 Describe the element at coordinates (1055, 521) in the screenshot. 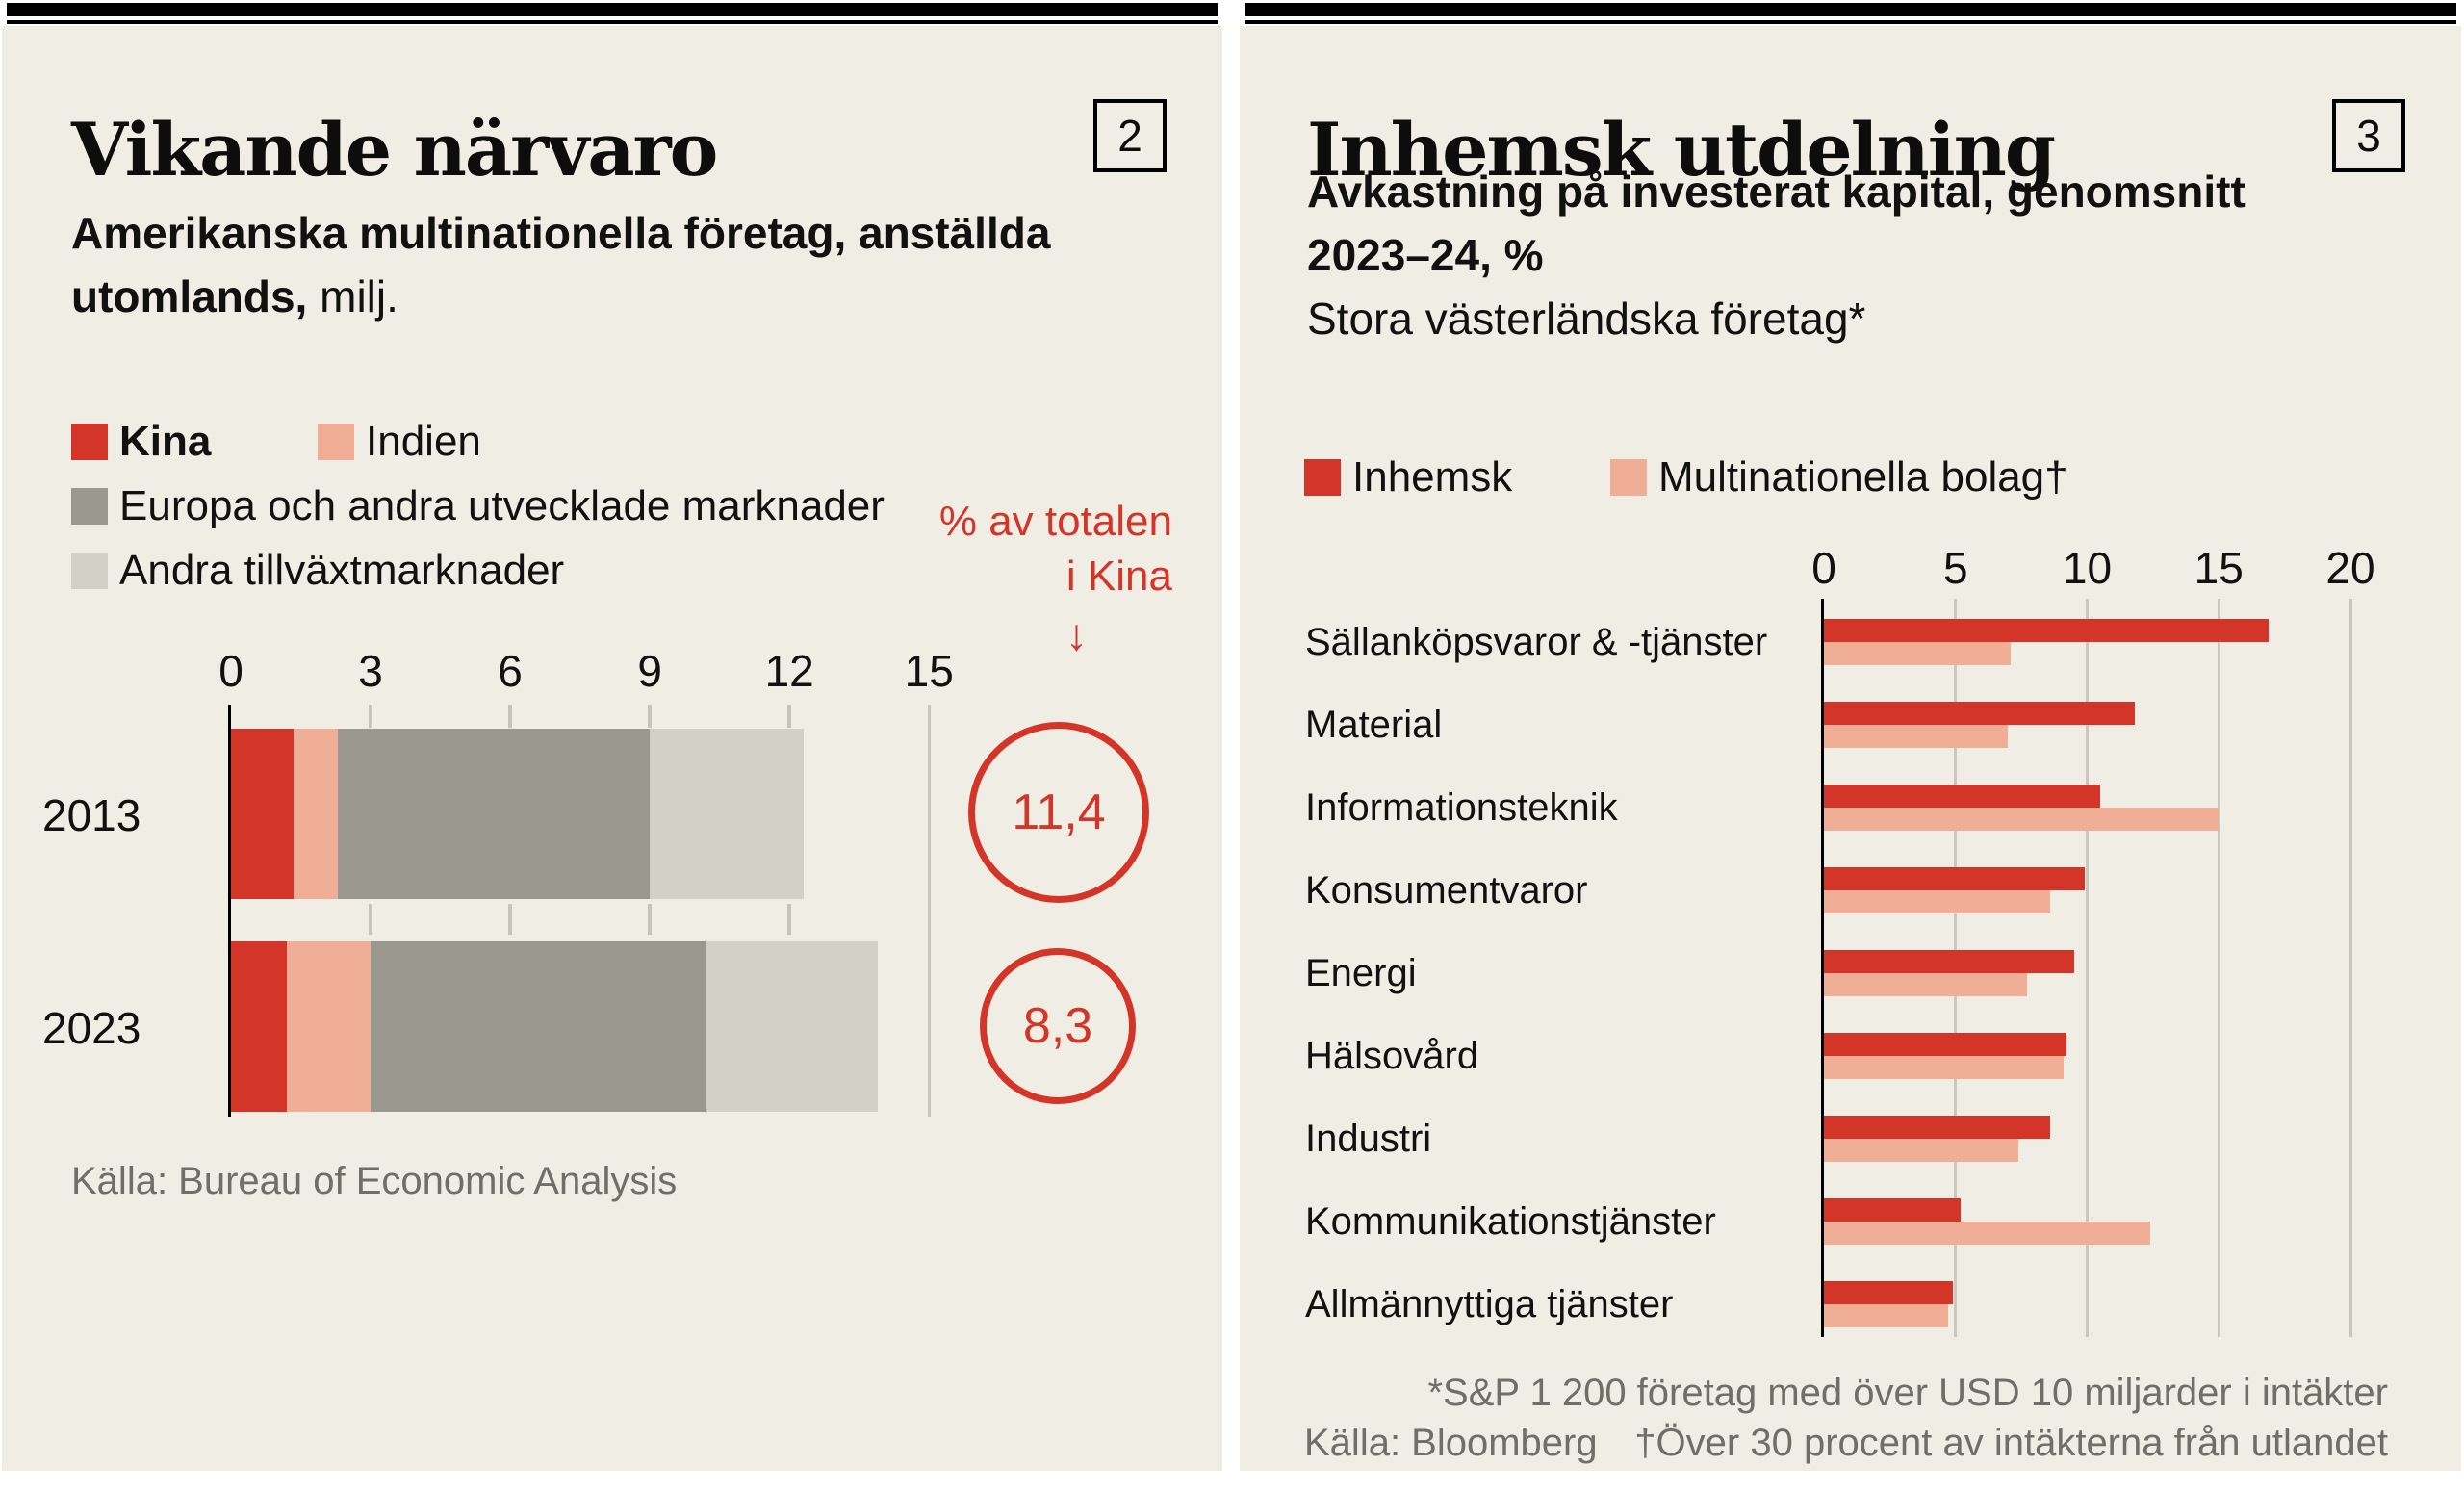

I see `pct-annotation-line1: % av totalen` at that location.